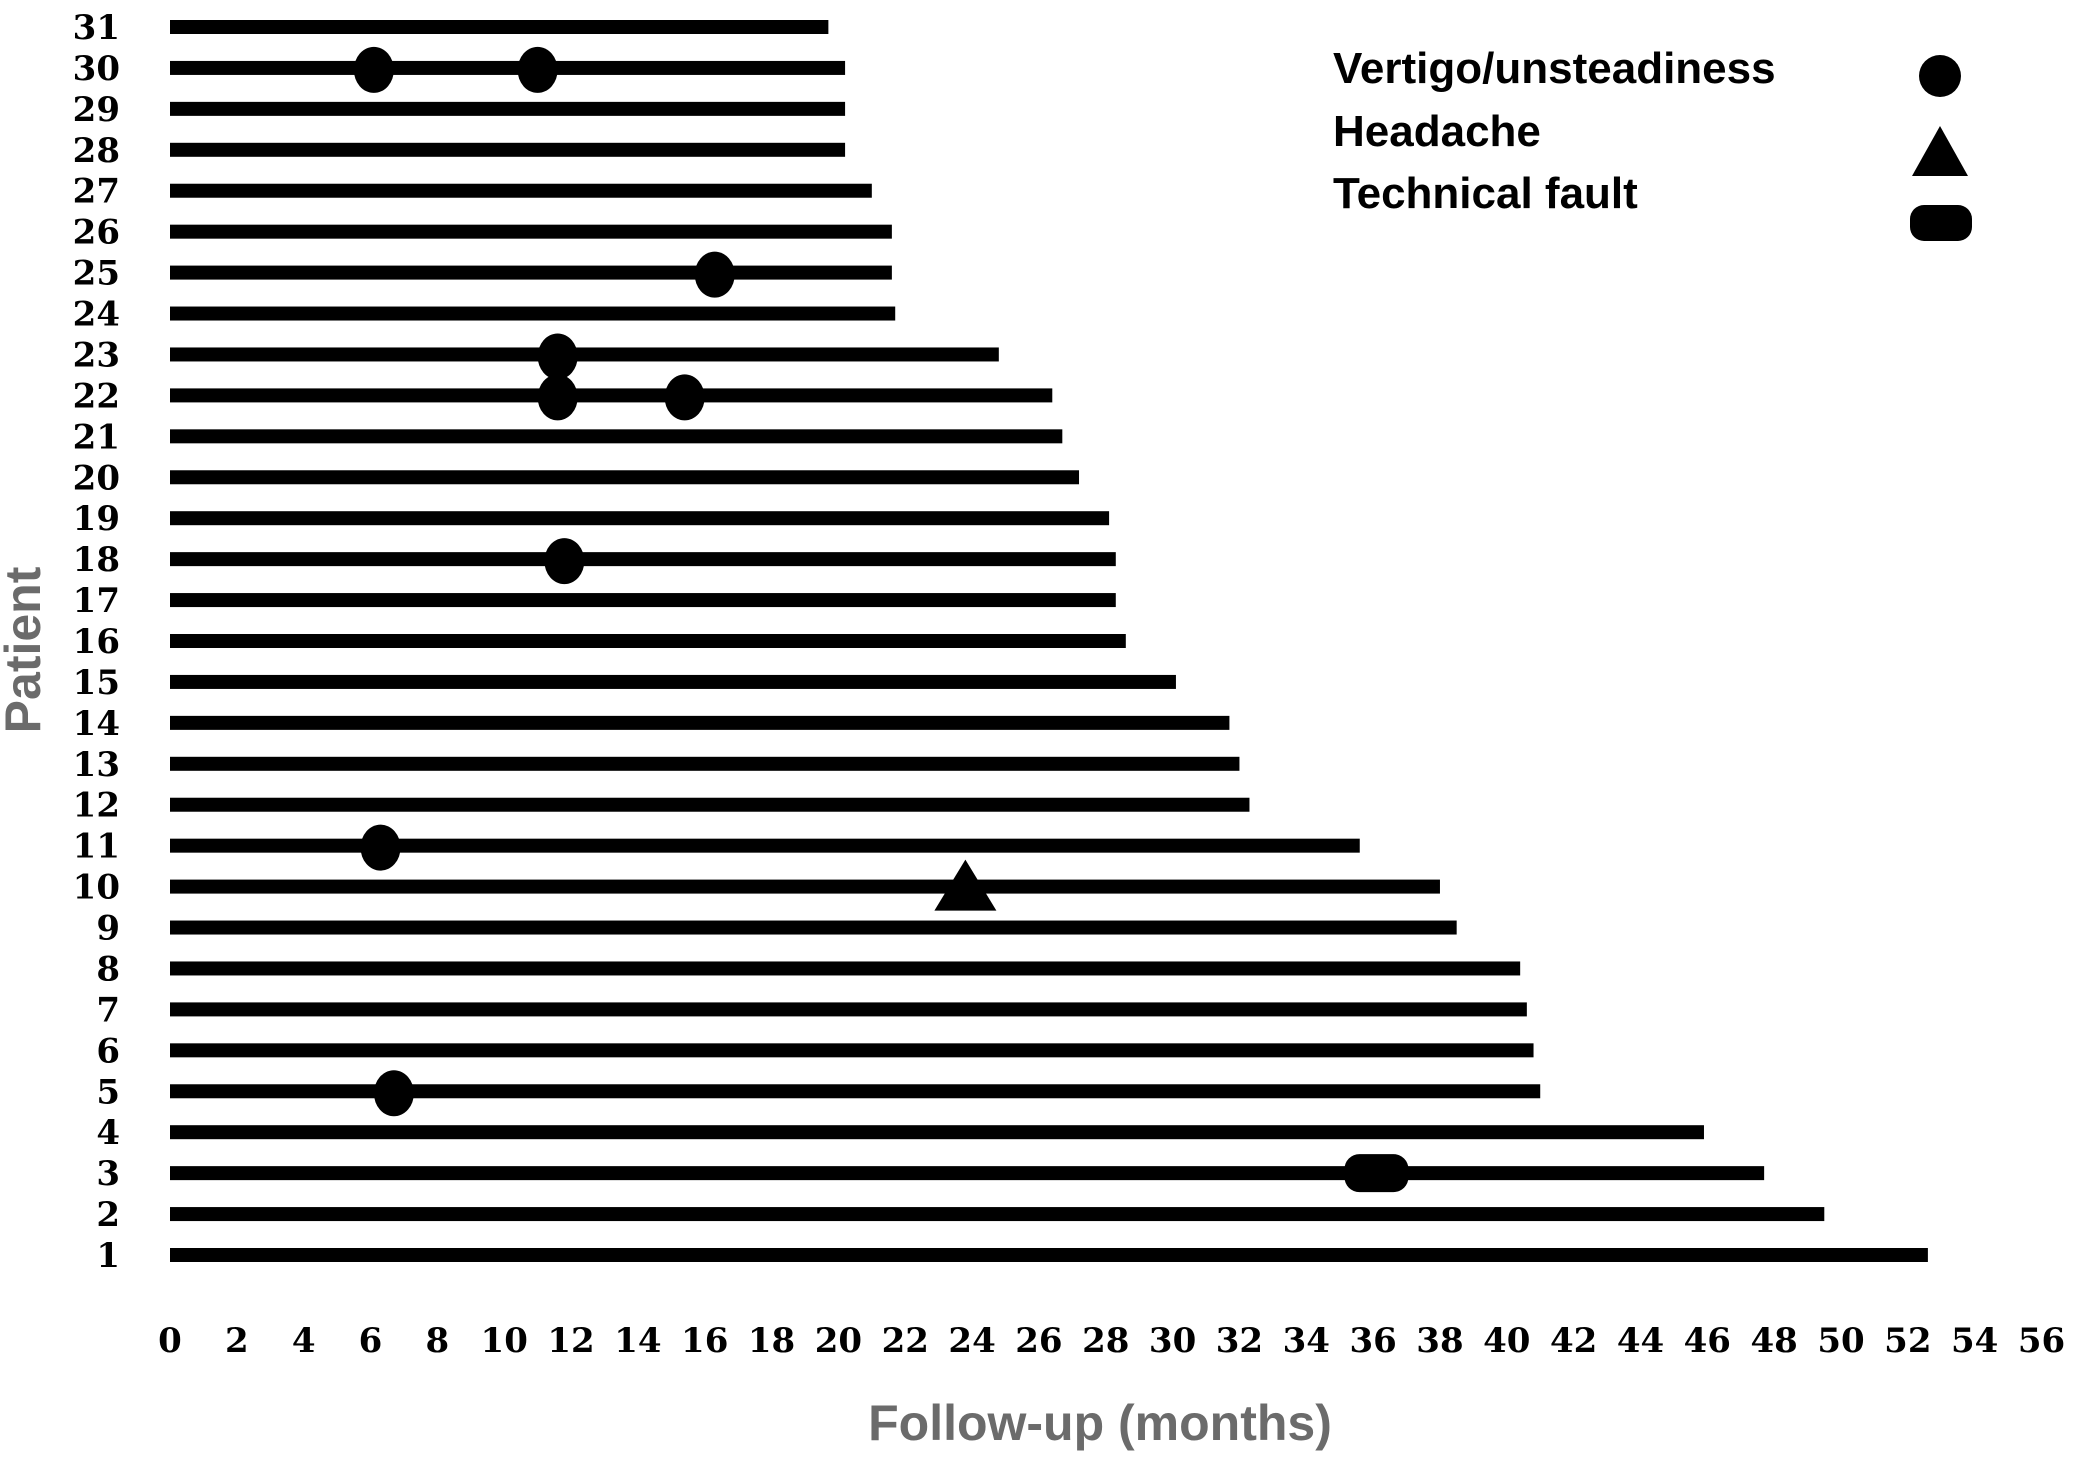 Image resolution: width=2083 pixels, height=1461 pixels. I want to click on patient-tick-label: 16, so click(96, 642).